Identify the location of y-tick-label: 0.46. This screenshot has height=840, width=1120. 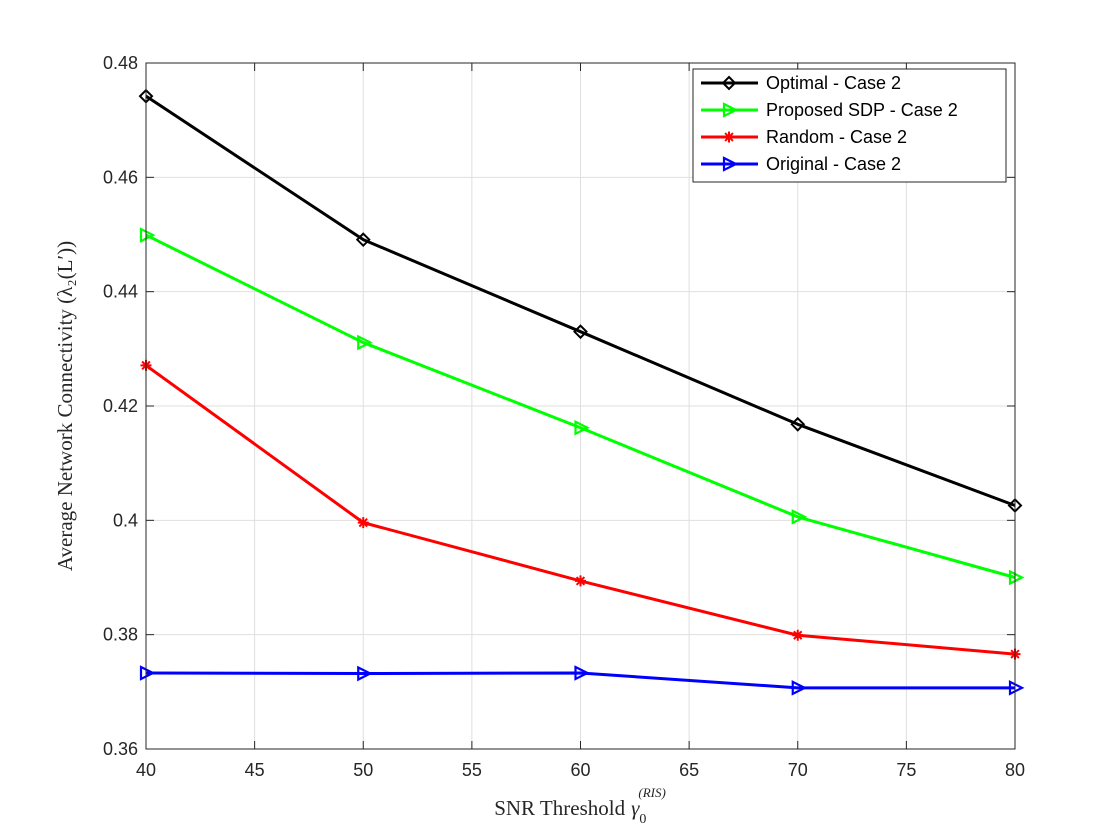
(120, 177).